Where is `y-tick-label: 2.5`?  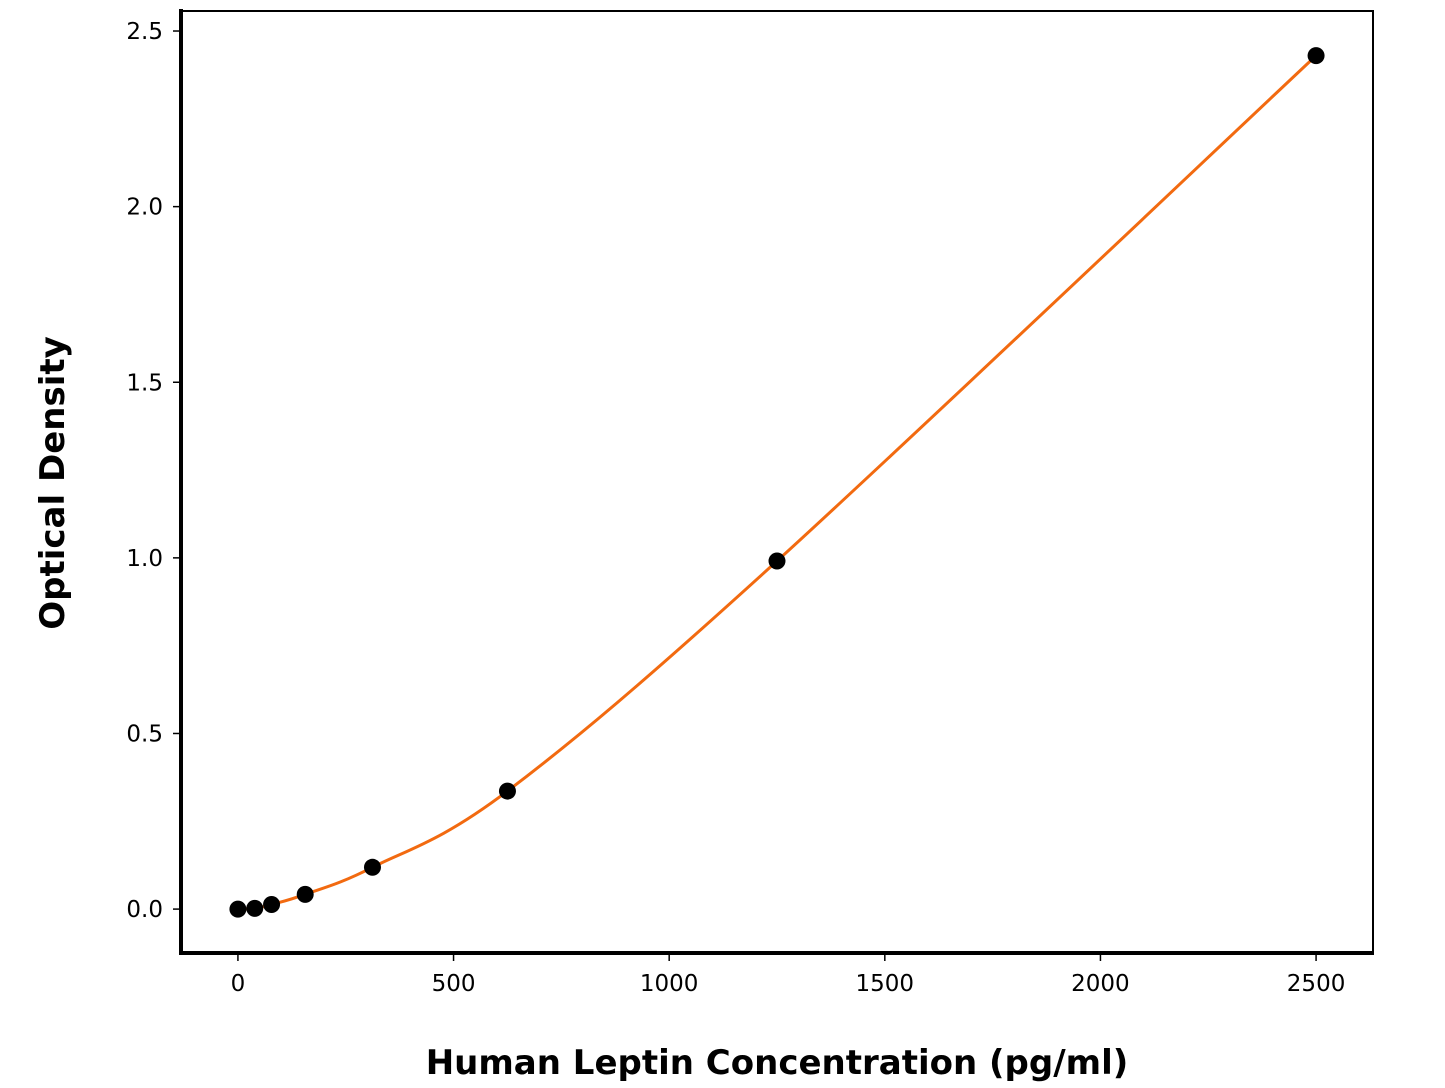 y-tick-label: 2.5 is located at coordinates (144, 32).